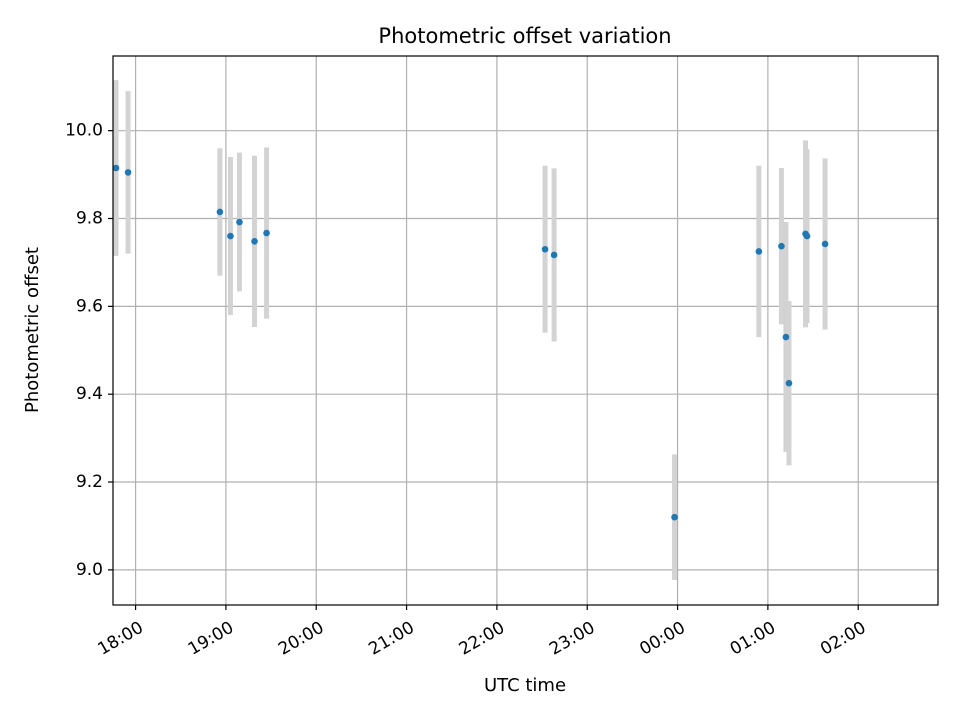 This screenshot has height=720, width=960. I want to click on y-tick-label: 10.0, so click(84, 131).